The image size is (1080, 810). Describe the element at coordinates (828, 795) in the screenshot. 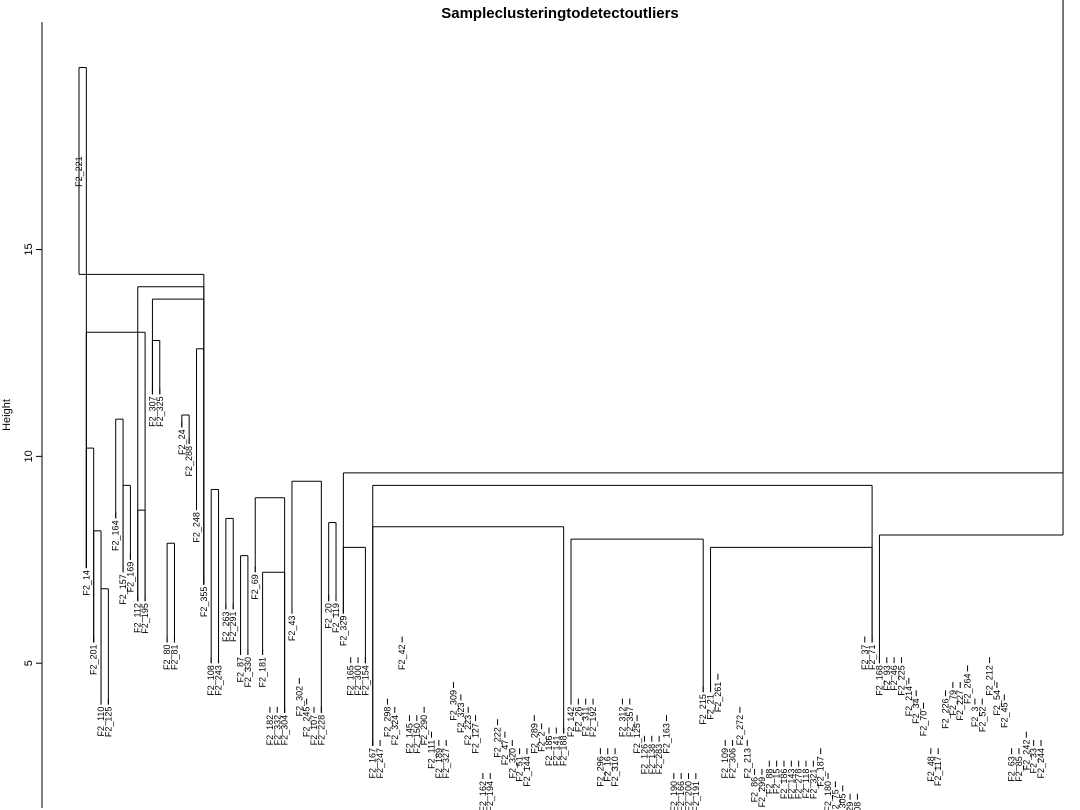

I see `leaf-label: F2_180` at that location.